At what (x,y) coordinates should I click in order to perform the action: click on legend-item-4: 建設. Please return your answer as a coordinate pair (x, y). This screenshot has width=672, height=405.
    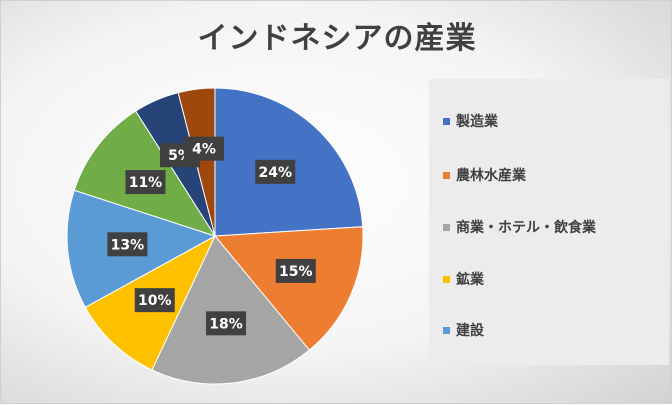
    Looking at the image, I should click on (463, 330).